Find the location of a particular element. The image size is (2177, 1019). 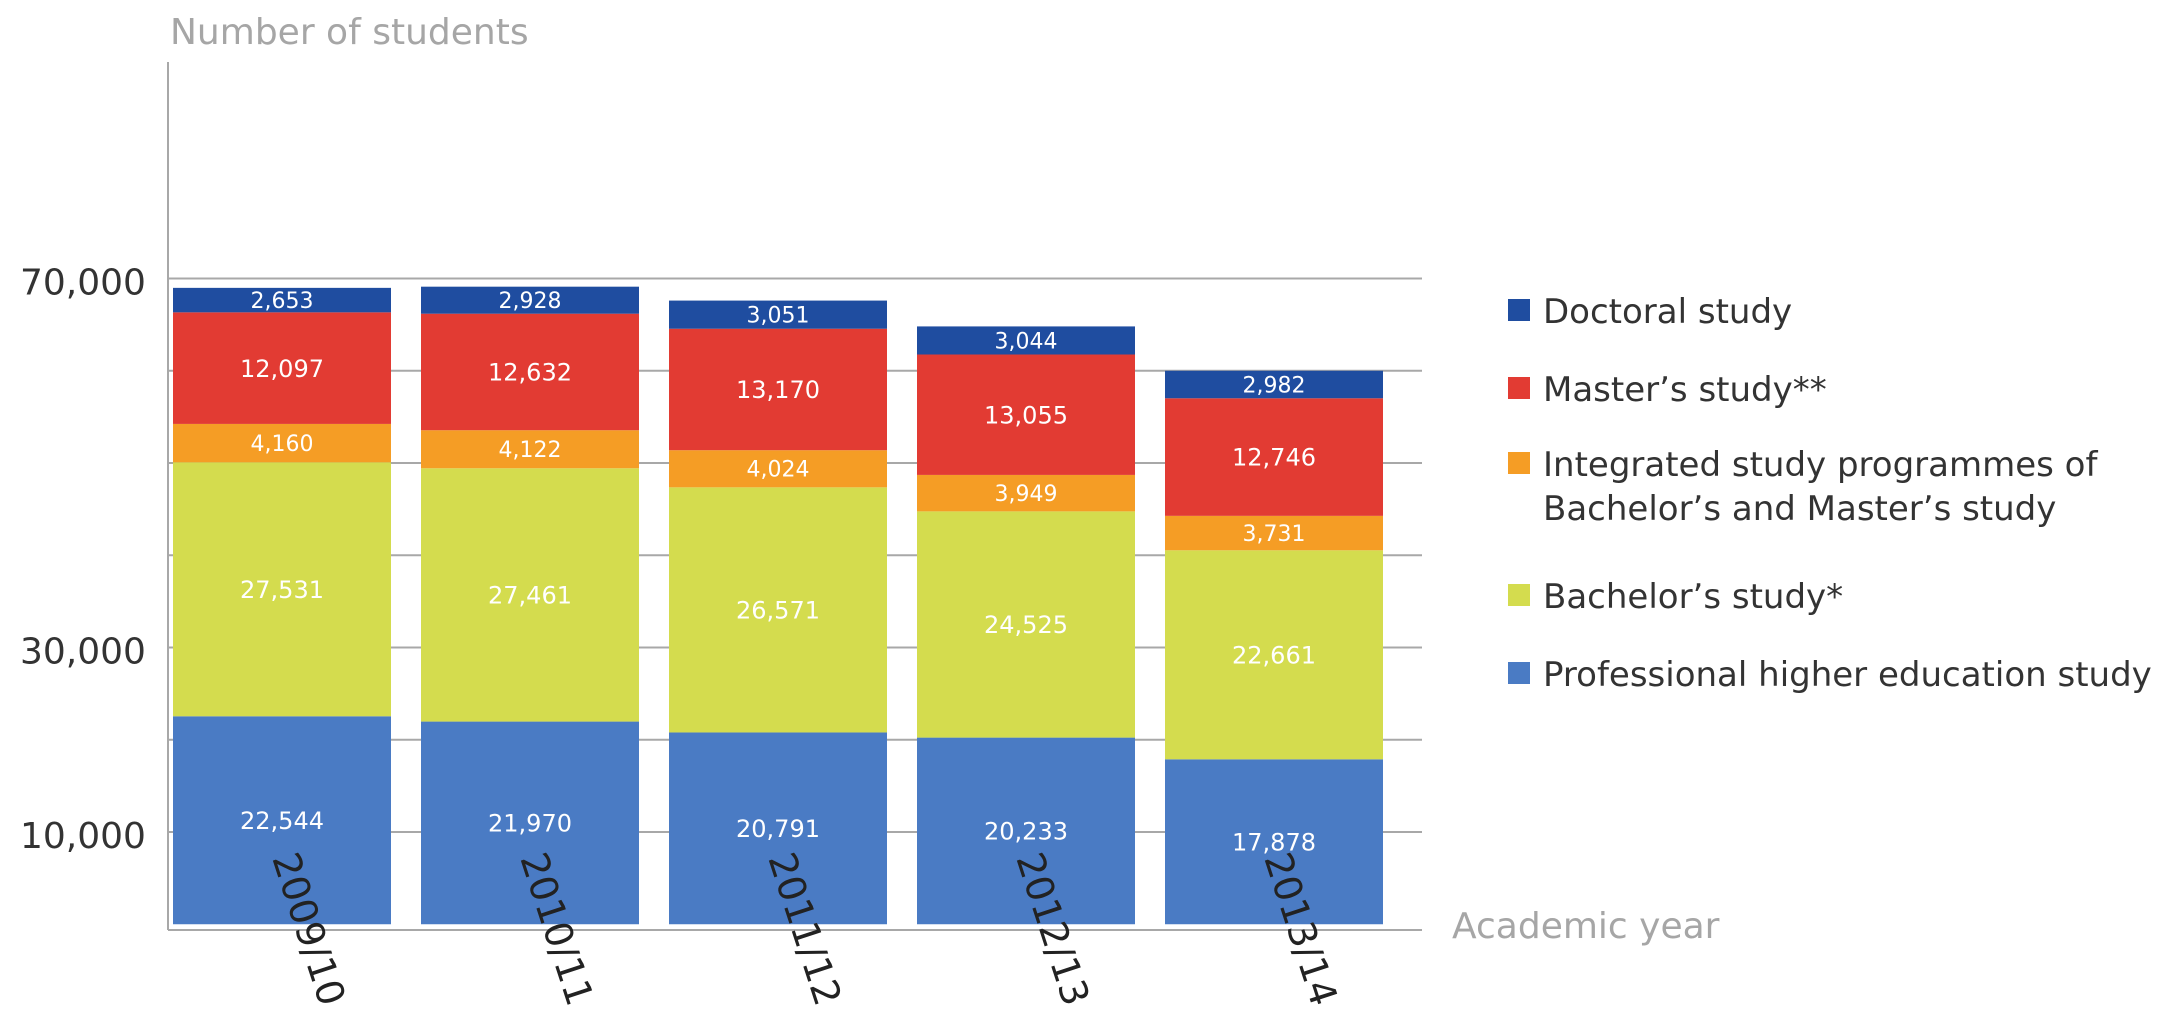

legend-label: Bachelor’s and Master’s study is located at coordinates (1799, 509).